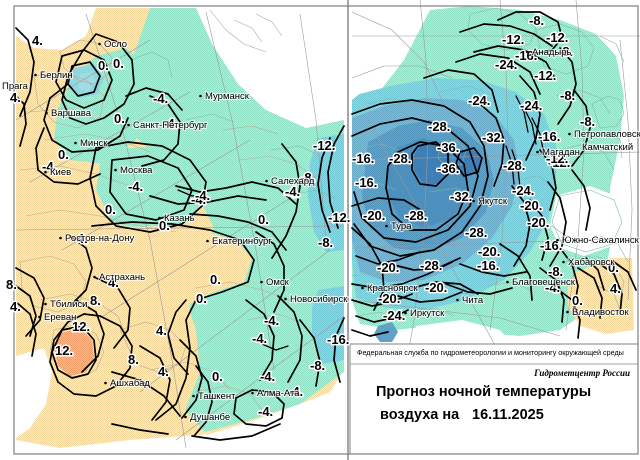 The image size is (640, 460). I want to click on city-label: Южно-Сахалинск, so click(601, 240).